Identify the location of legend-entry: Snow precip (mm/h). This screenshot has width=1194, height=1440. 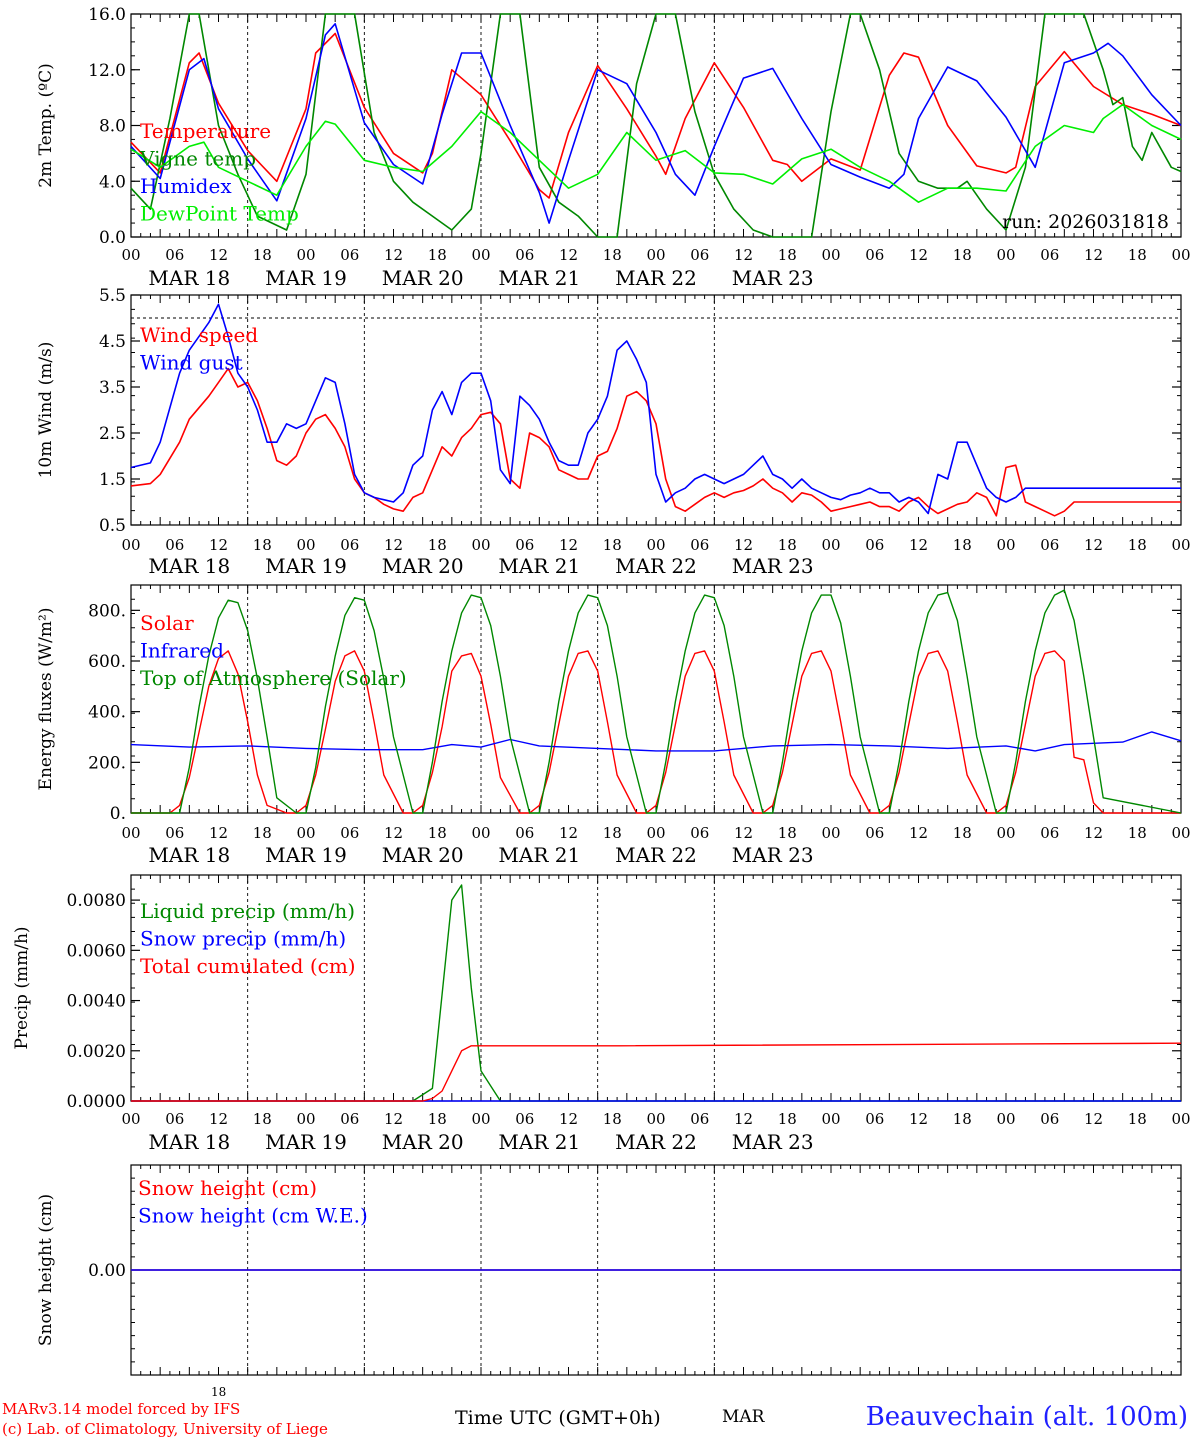
(243, 939).